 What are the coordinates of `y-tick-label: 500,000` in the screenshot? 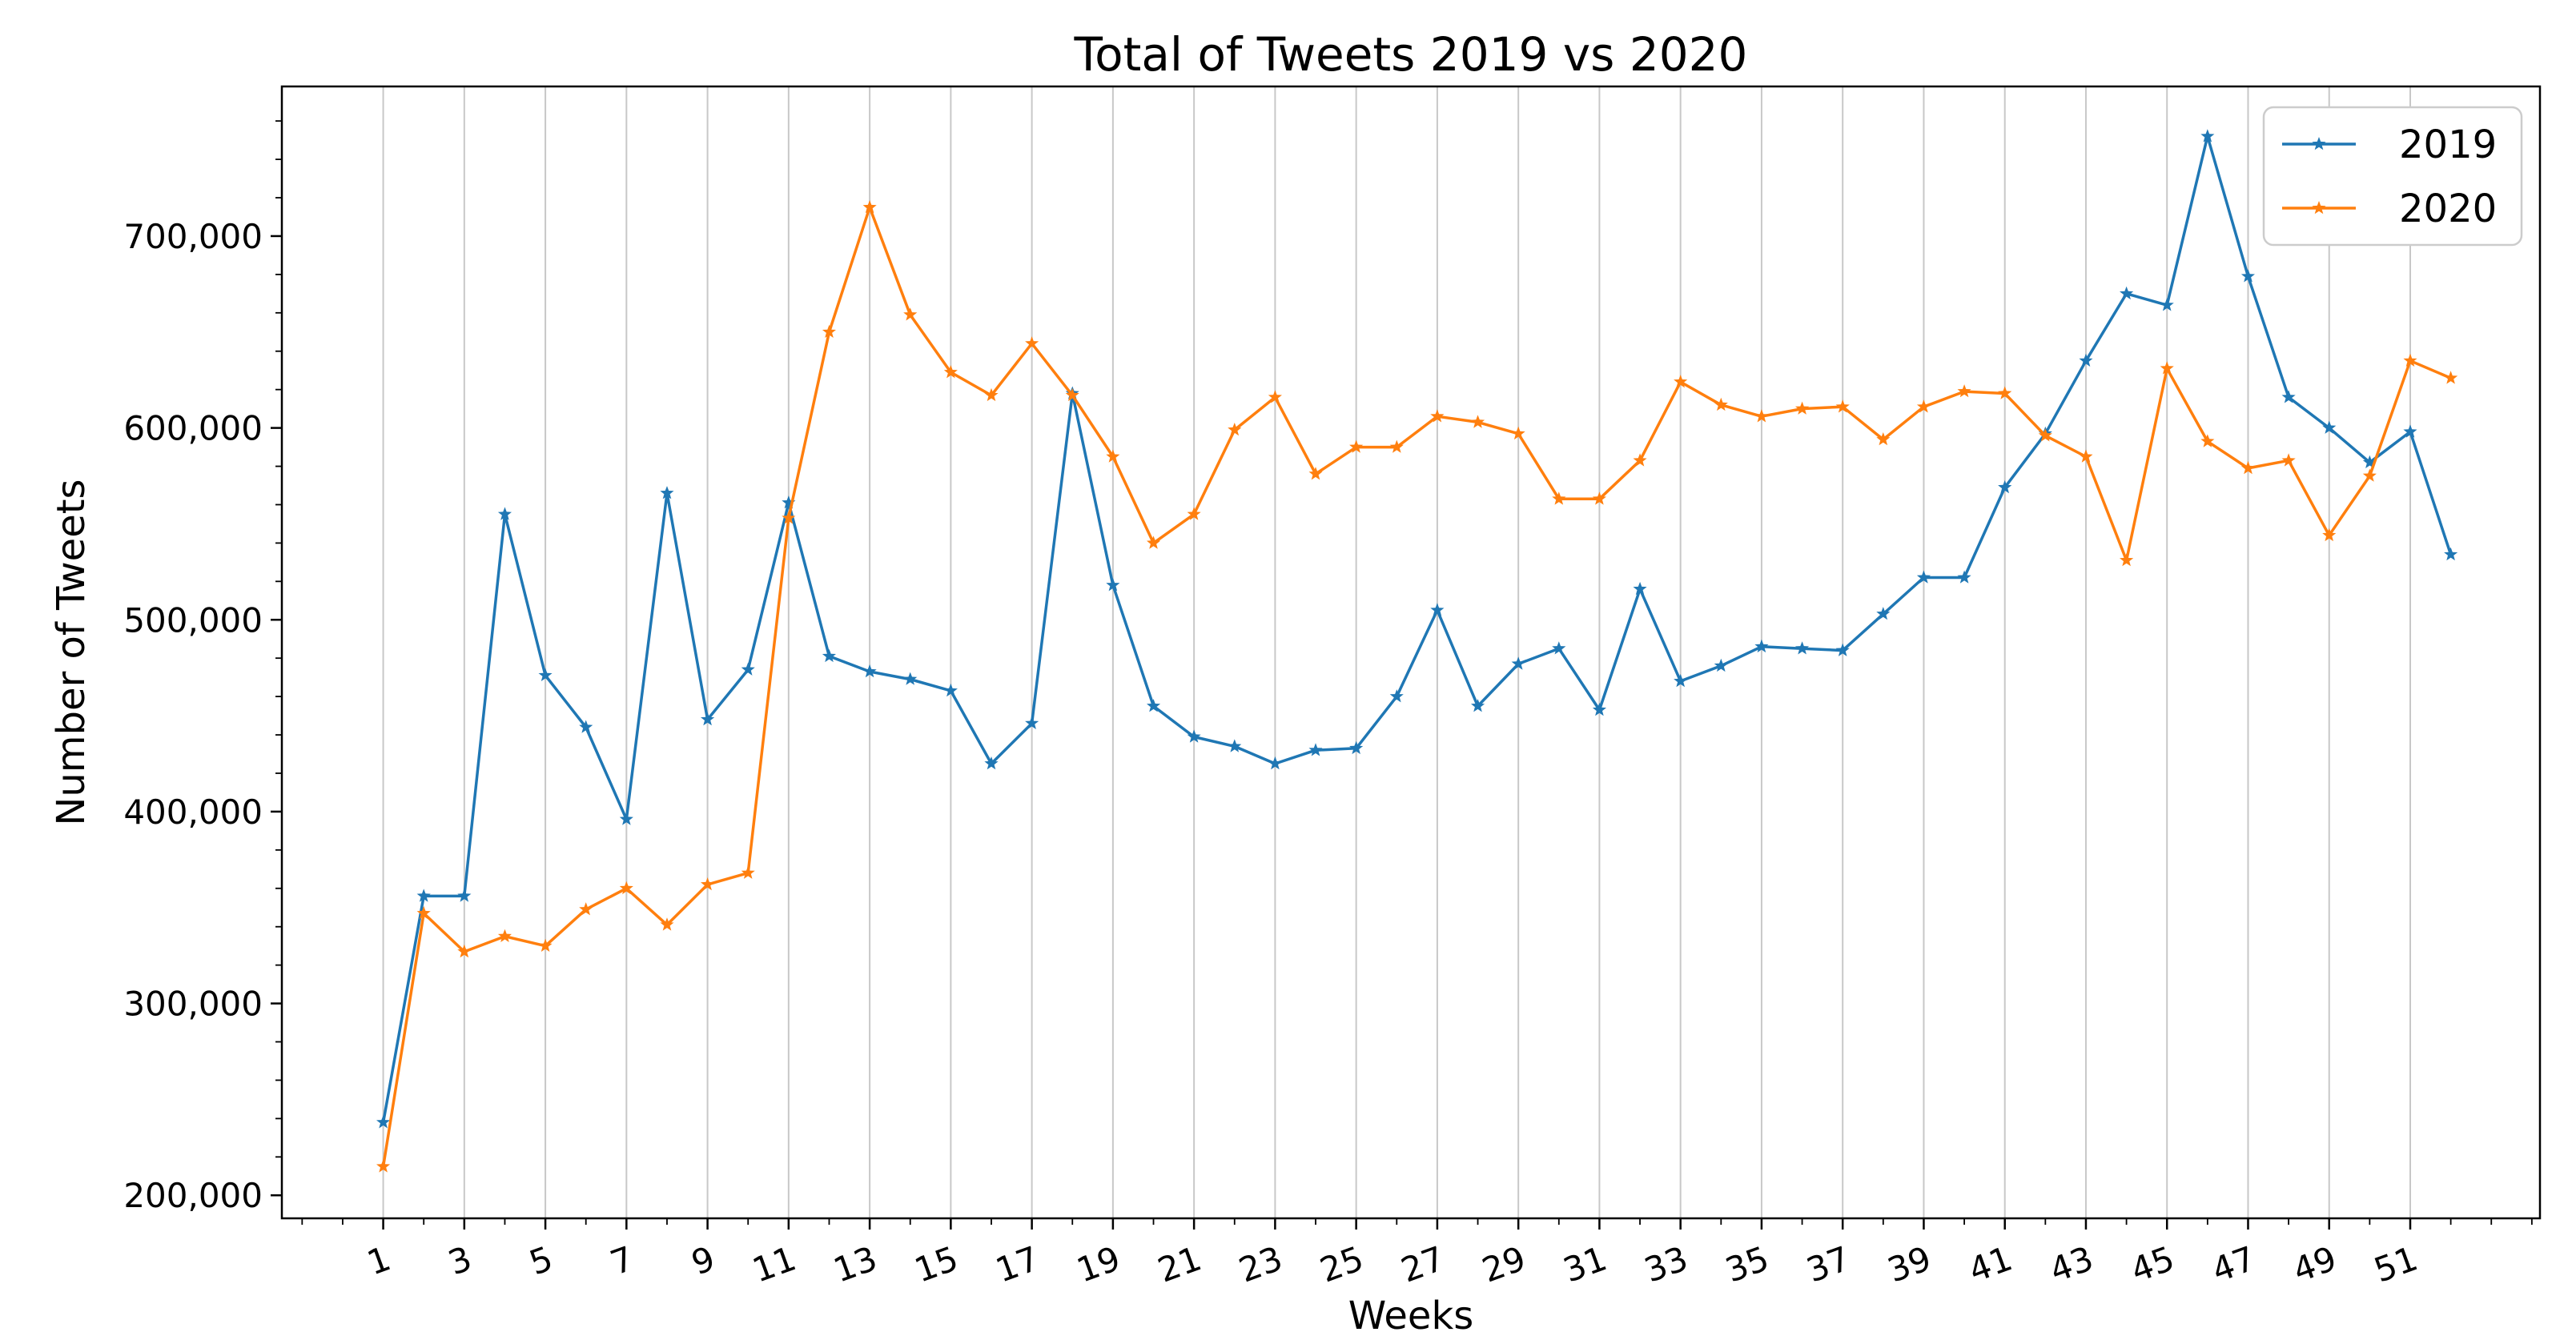 It's located at (193, 620).